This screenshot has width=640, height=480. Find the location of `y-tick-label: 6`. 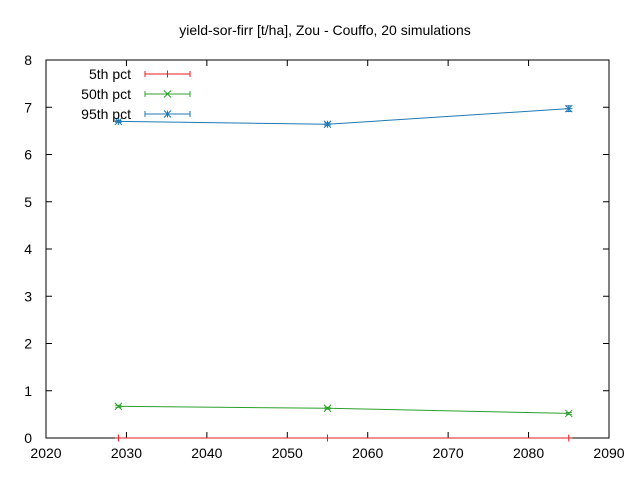

y-tick-label: 6 is located at coordinates (28, 155).